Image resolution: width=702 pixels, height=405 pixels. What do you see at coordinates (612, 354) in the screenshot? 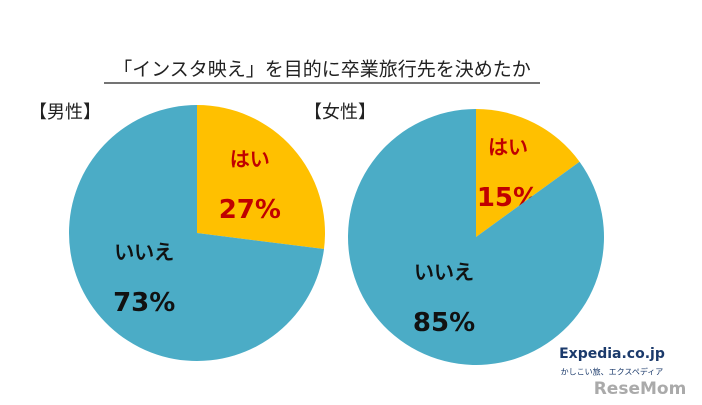
I see `brand-logo: Expedia.co.jp` at bounding box center [612, 354].